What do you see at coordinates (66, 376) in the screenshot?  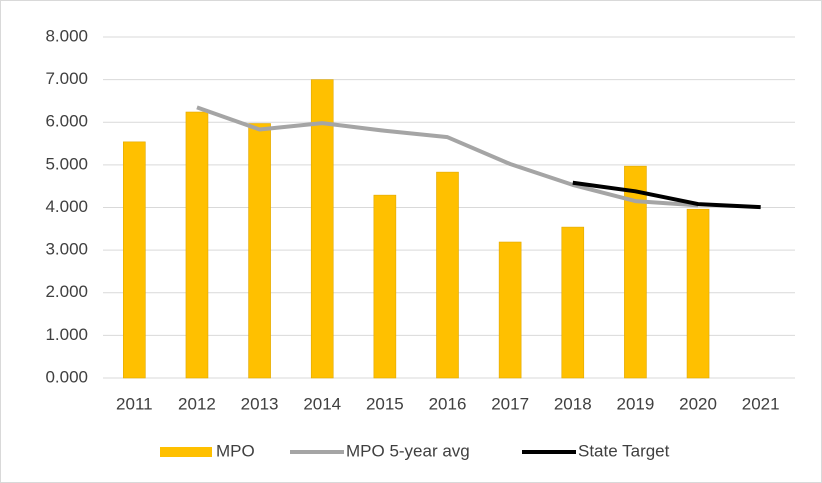 I see `y-tick-label: 0.000` at bounding box center [66, 376].